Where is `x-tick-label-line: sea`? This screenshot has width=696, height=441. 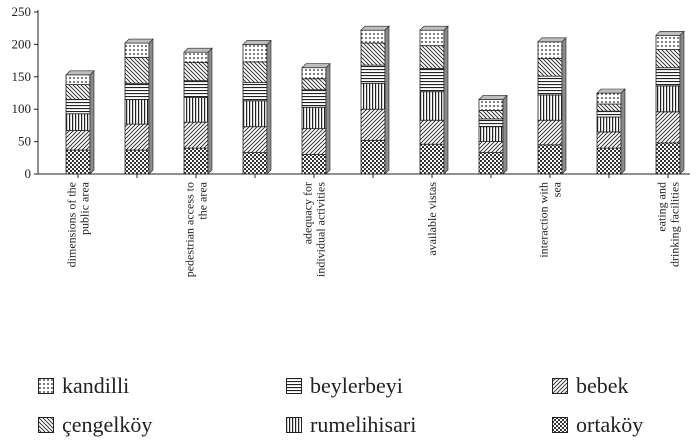 x-tick-label-line: sea is located at coordinates (557, 189).